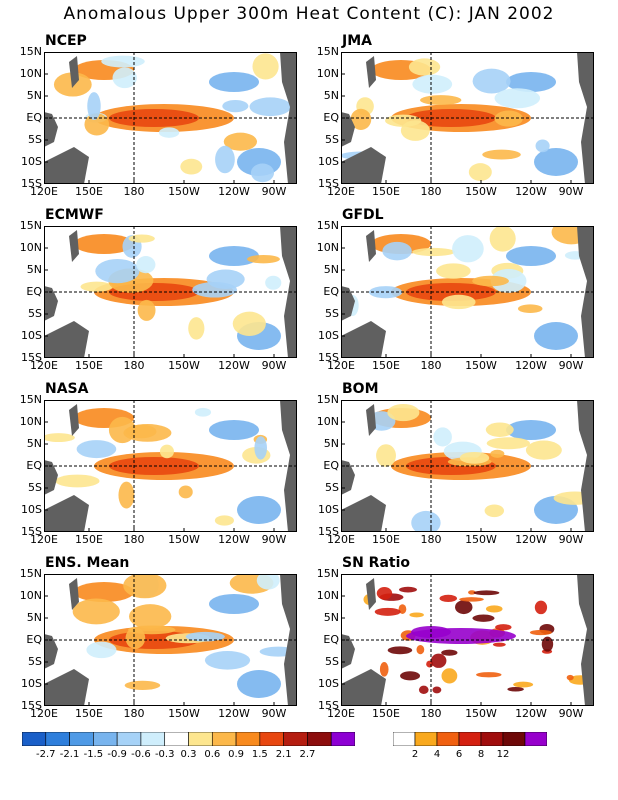 The image size is (618, 800). What do you see at coordinates (46, 754) in the screenshot?
I see `colorbar-label: -2.7` at bounding box center [46, 754].